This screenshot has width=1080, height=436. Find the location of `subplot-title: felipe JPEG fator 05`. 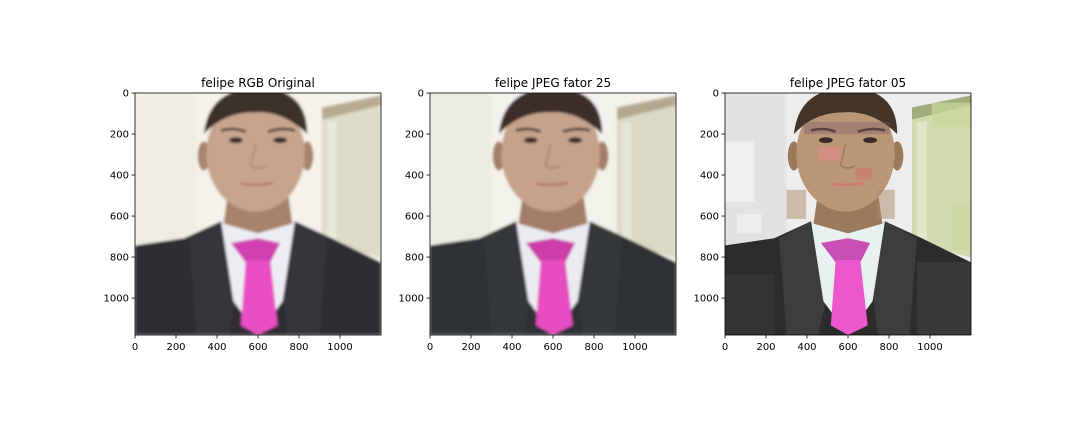

subplot-title: felipe JPEG fator 05 is located at coordinates (848, 83).